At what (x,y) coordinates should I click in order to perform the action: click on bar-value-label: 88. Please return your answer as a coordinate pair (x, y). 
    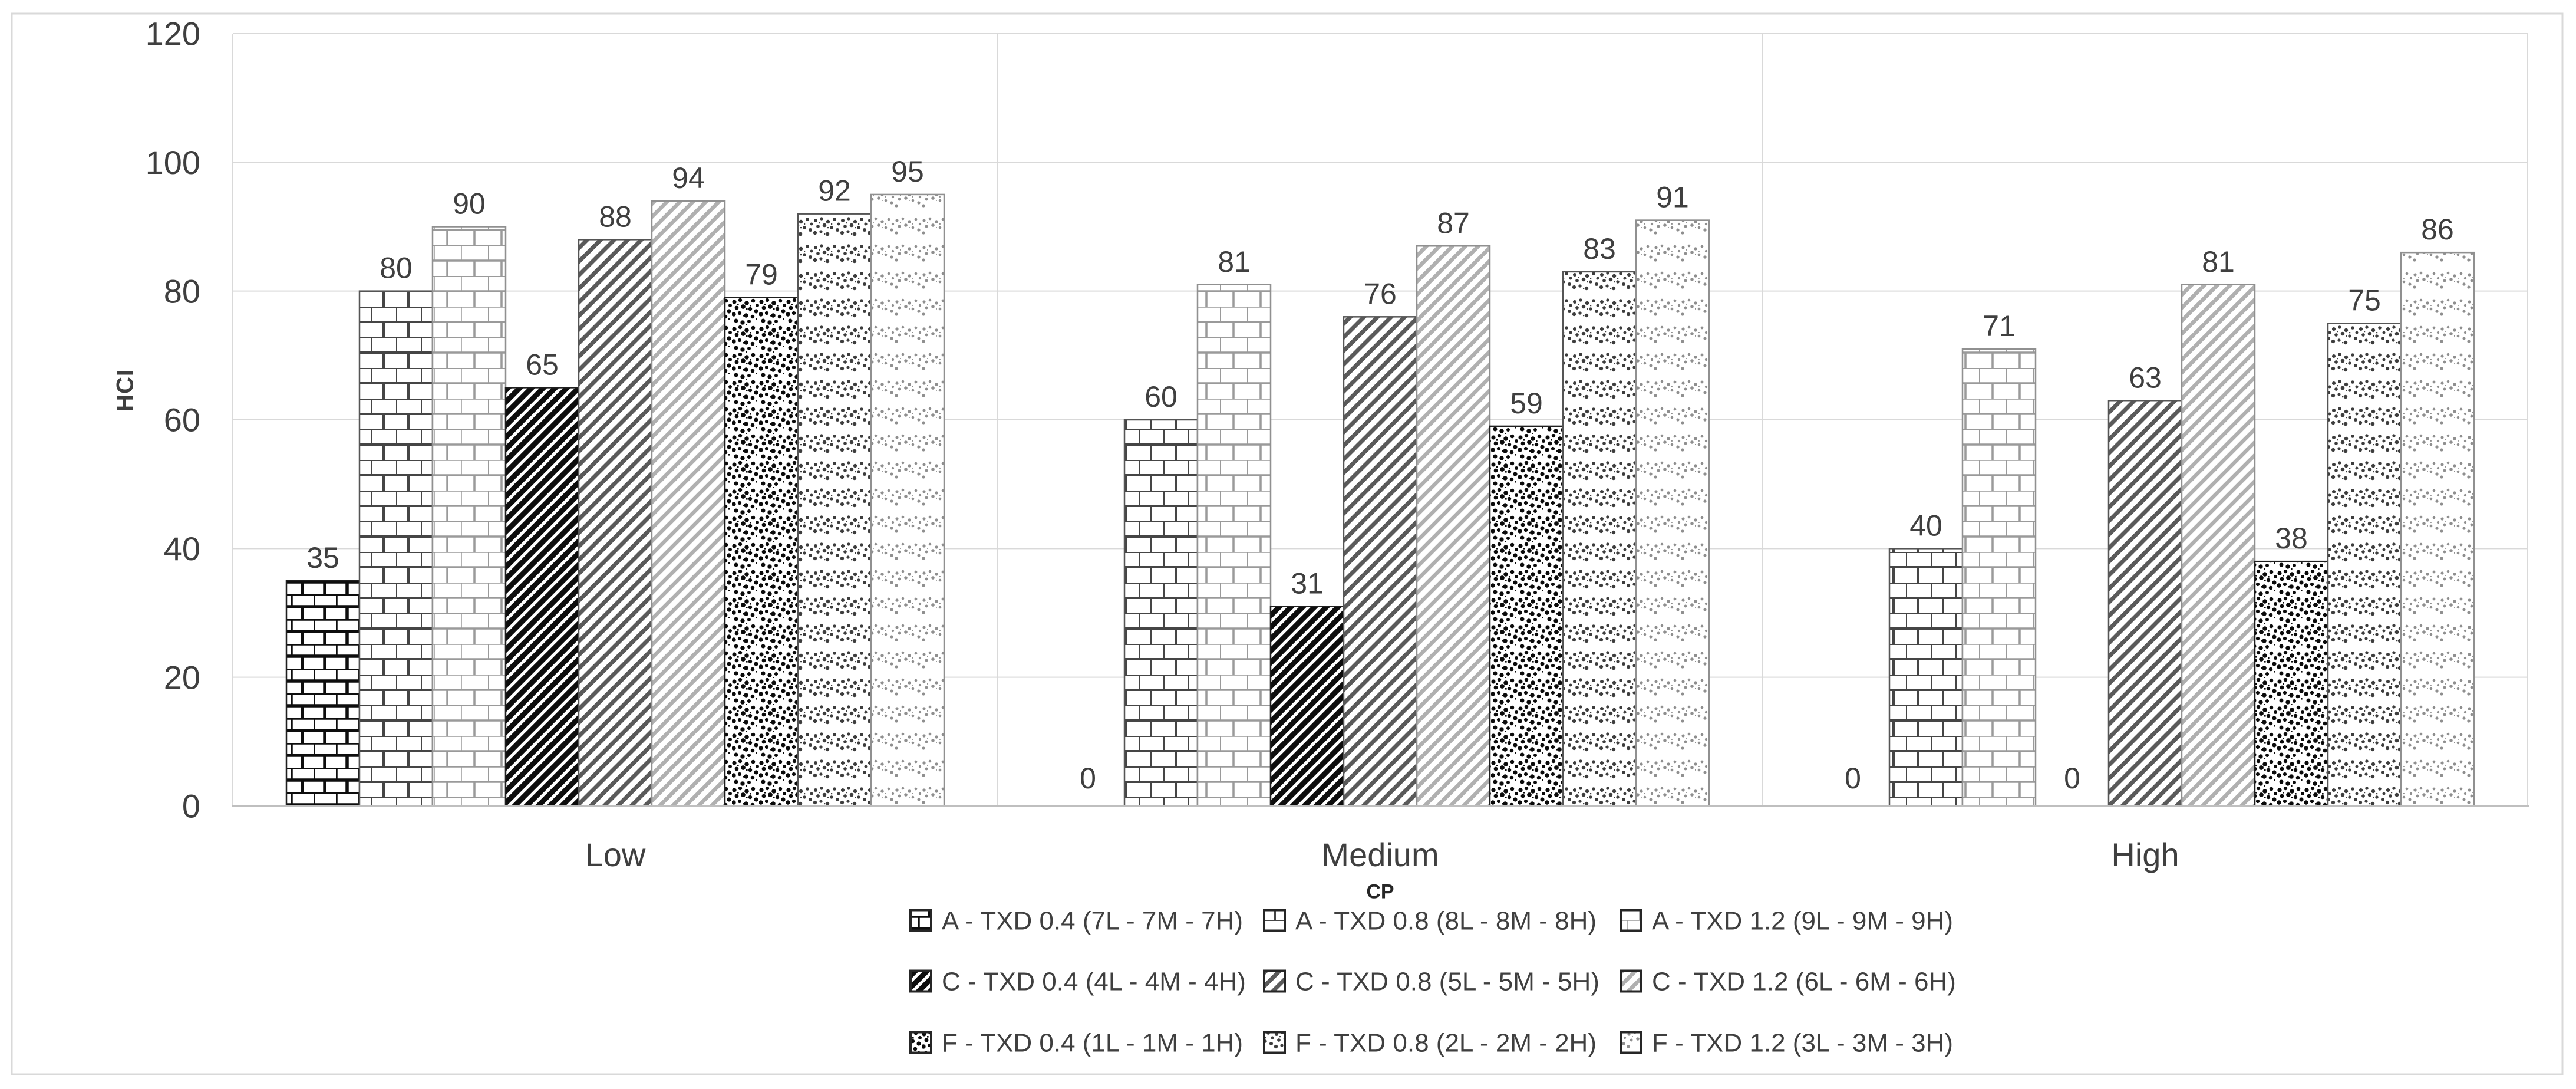
    Looking at the image, I should click on (615, 216).